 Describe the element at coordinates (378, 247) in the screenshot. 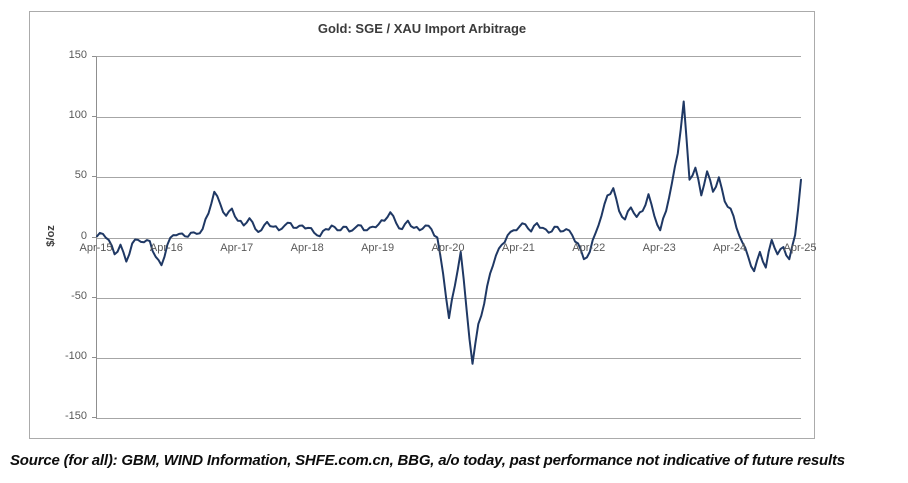

I see `x-tick-label: Apr-19` at that location.